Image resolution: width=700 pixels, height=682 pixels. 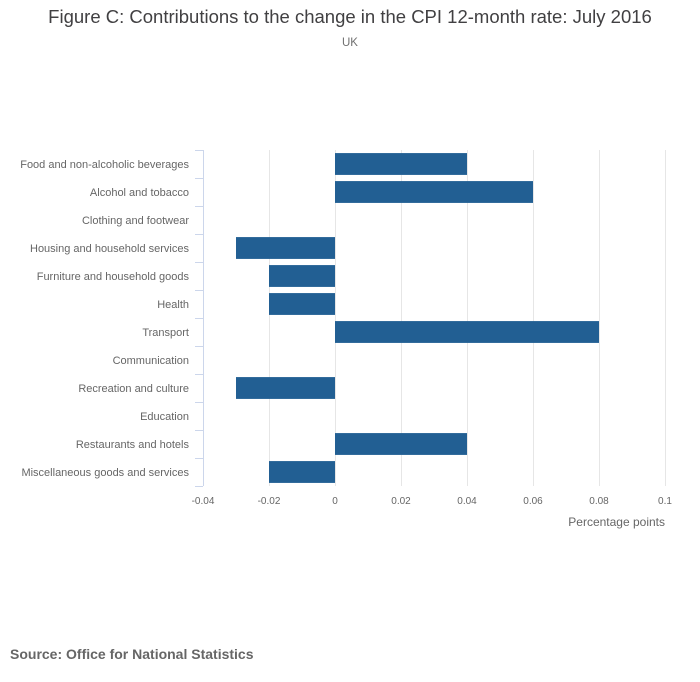 I want to click on x-axis-title: Percentage points, so click(x=616, y=522).